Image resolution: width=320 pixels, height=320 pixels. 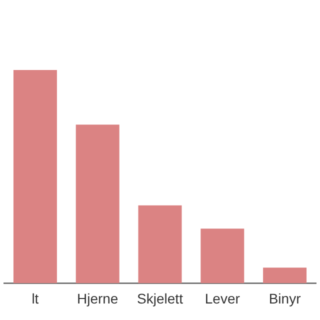 What do you see at coordinates (35, 298) in the screenshot?
I see `x-tick-label: lt` at bounding box center [35, 298].